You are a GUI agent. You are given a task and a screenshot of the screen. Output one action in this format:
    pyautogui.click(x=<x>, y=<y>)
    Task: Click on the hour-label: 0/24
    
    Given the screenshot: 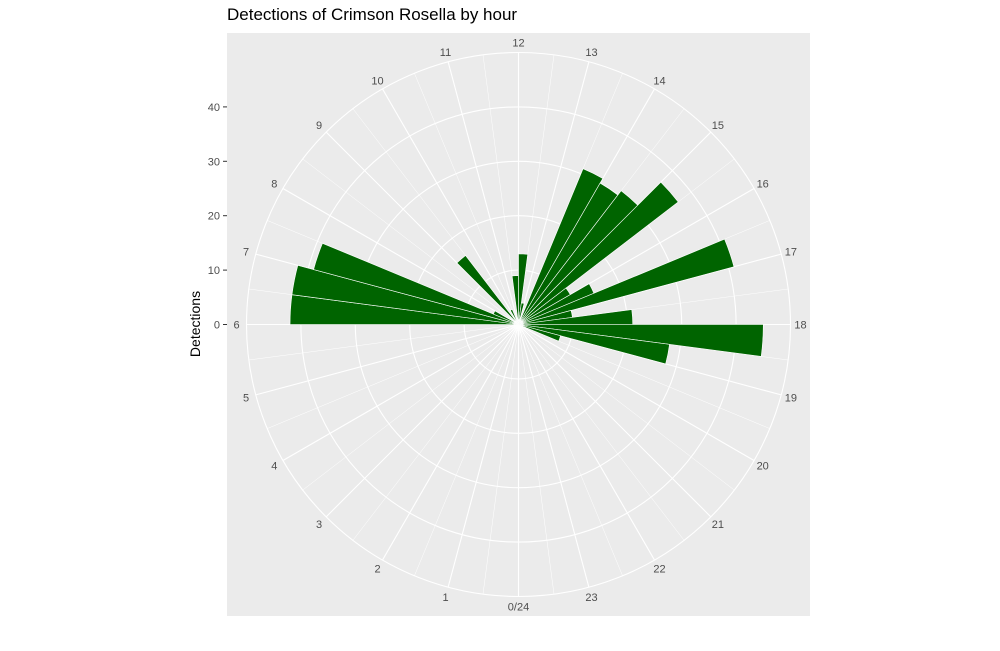 What is the action you would take?
    pyautogui.click(x=518, y=608)
    